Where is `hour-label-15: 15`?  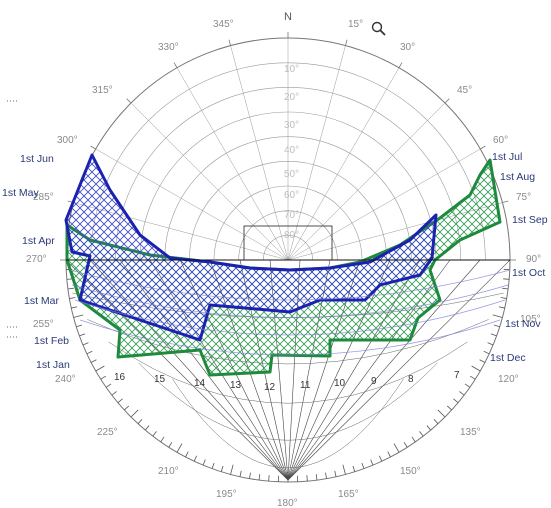 hour-label-15: 15 is located at coordinates (160, 379).